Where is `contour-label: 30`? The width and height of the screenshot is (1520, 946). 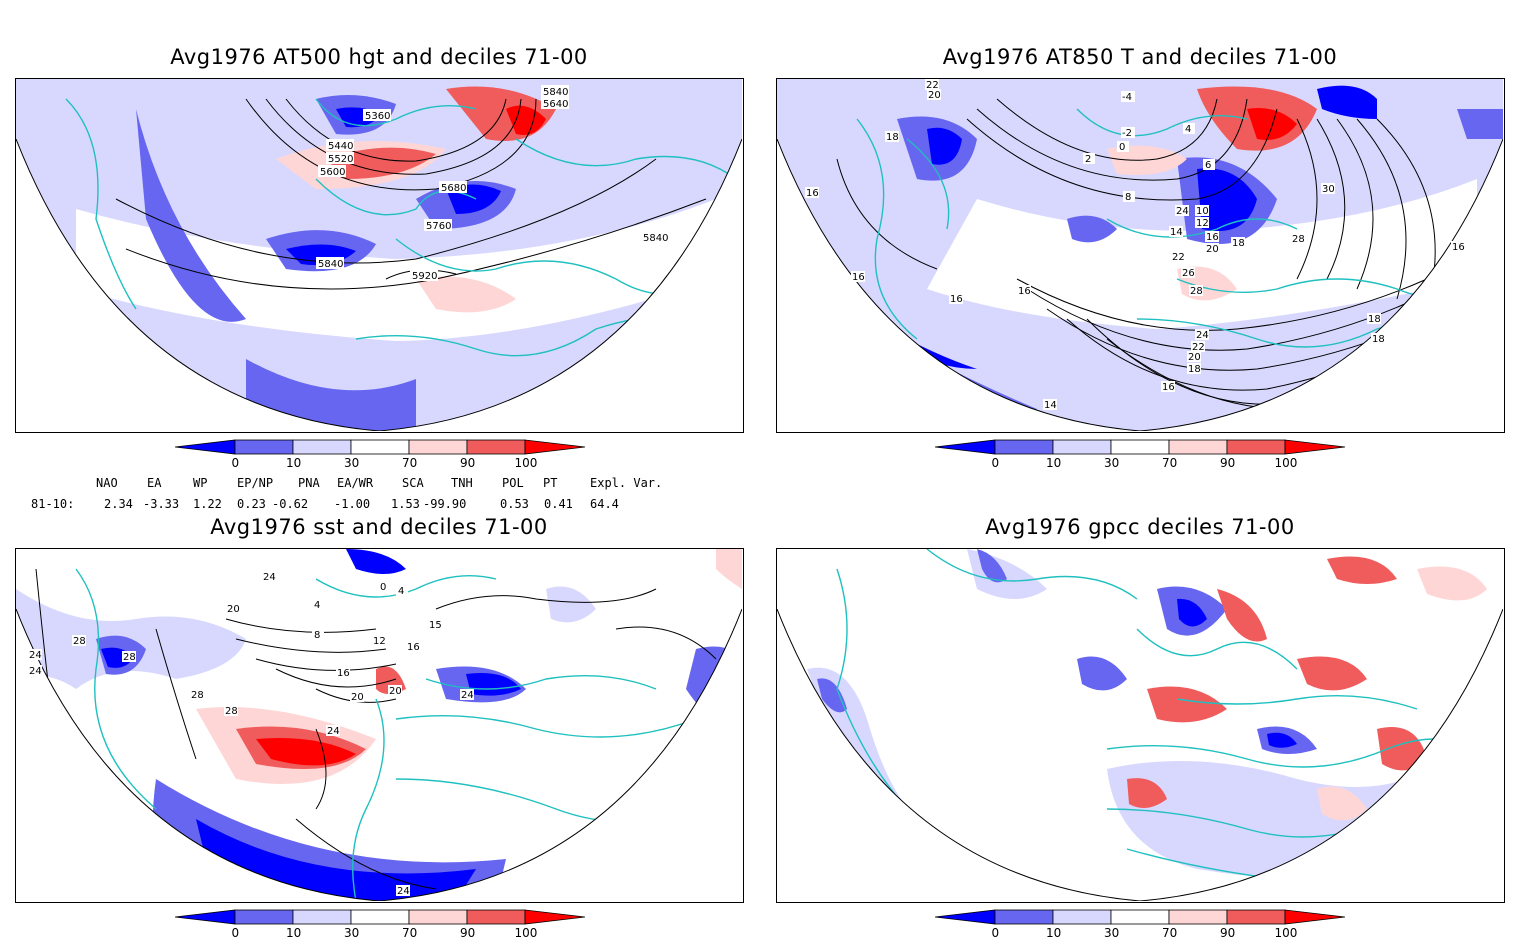 contour-label: 30 is located at coordinates (1328, 189).